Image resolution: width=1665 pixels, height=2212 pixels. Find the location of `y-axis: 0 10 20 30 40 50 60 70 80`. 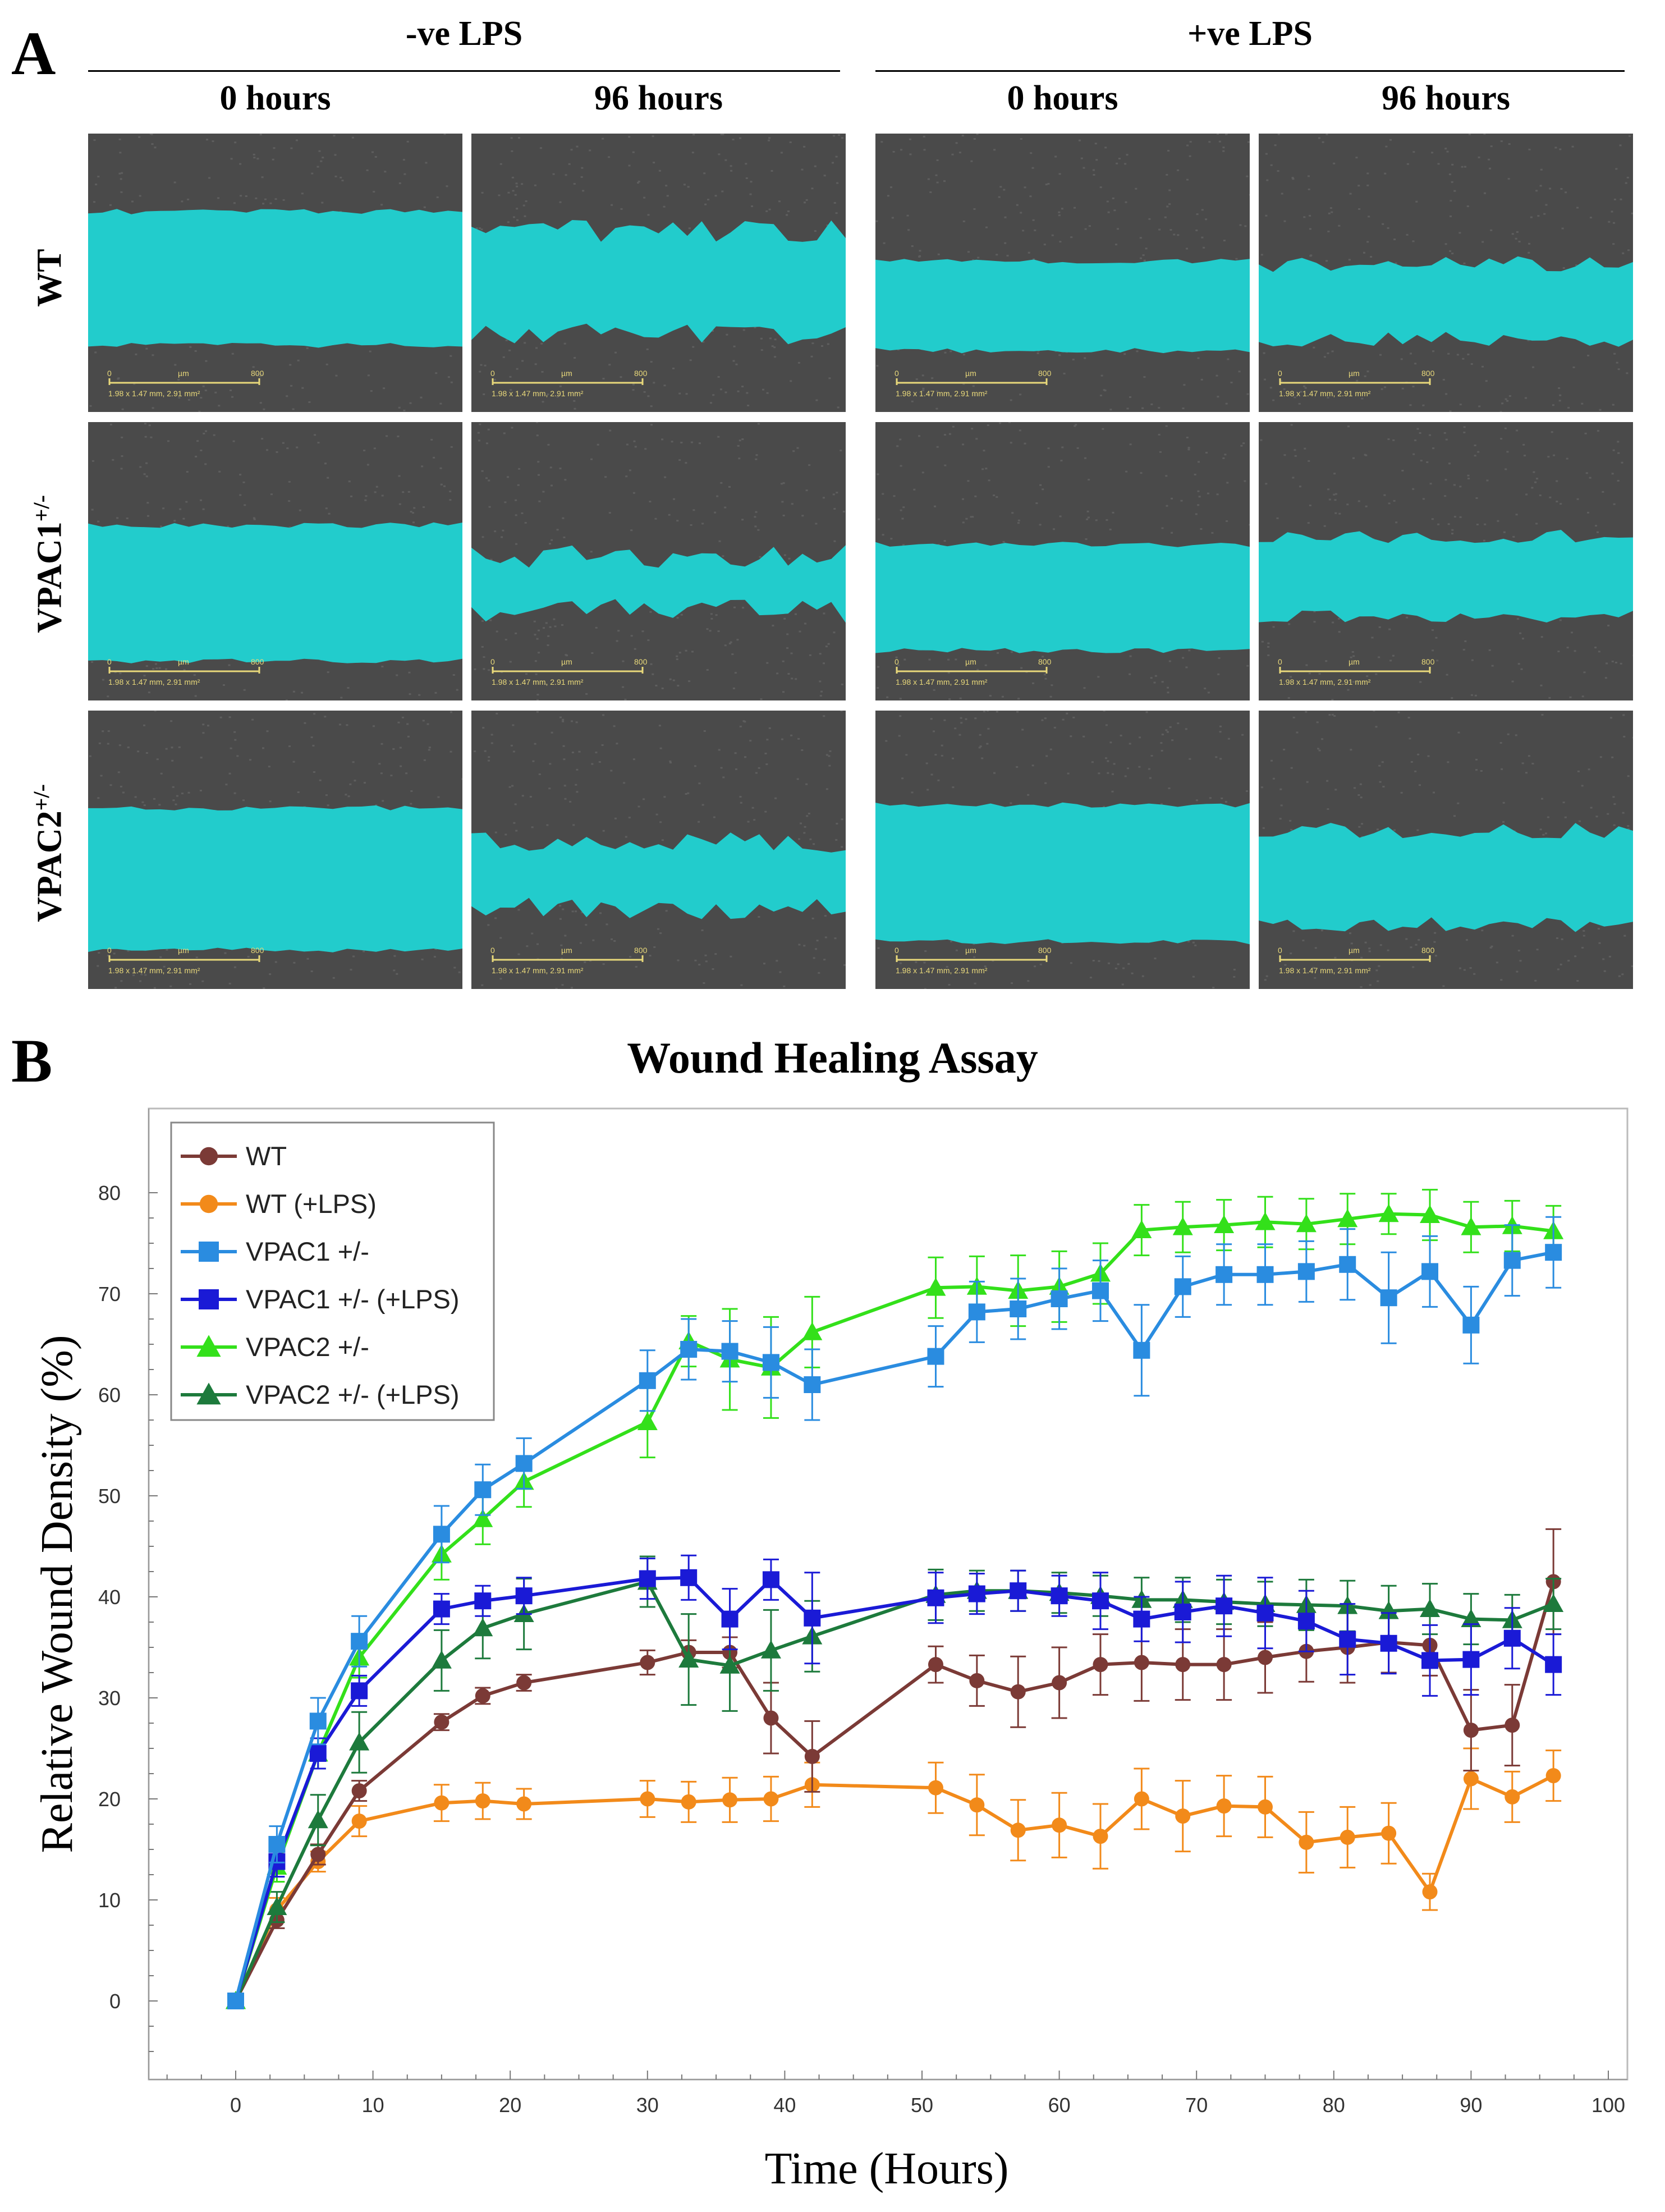

y-axis: 0 10 20 30 40 50 60 70 80 is located at coordinates (128, 1594).